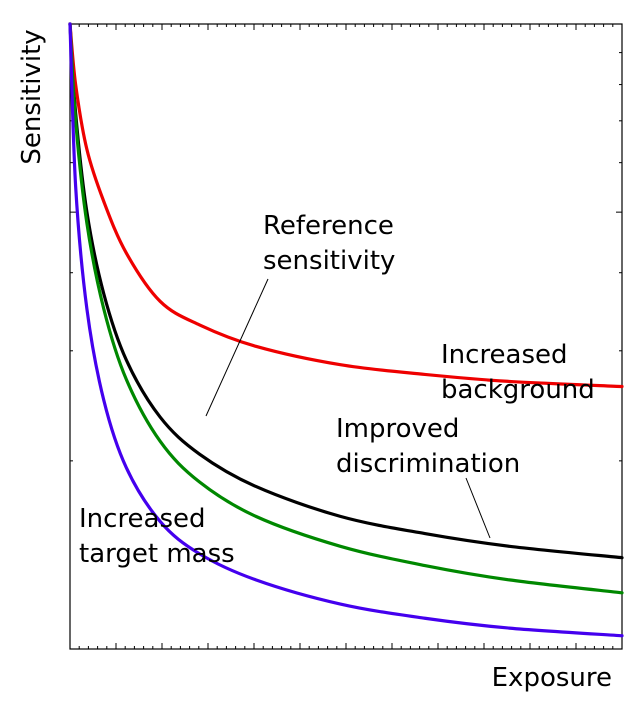 This screenshot has height=701, width=638. Describe the element at coordinates (428, 464) in the screenshot. I see `annotation-discrimination-line2: discrimination` at that location.